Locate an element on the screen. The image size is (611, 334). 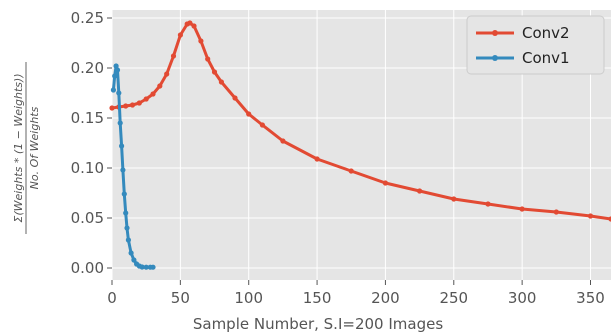
y-tick-label: 0.25 is located at coordinates (87, 18).